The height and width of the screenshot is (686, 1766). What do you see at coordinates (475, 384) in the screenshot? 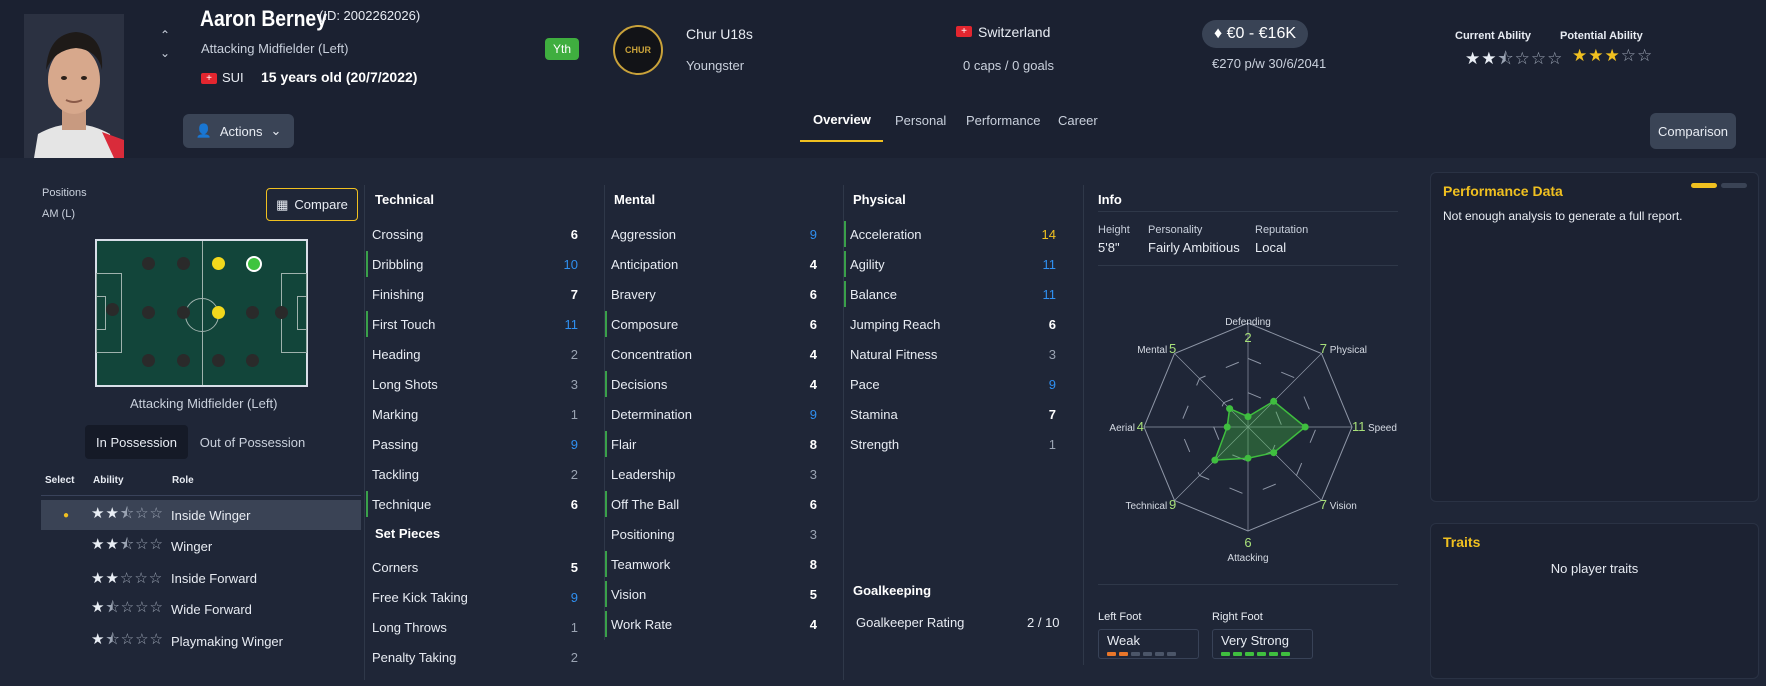
I see `attribute-row: Long Shots 3` at bounding box center [475, 384].